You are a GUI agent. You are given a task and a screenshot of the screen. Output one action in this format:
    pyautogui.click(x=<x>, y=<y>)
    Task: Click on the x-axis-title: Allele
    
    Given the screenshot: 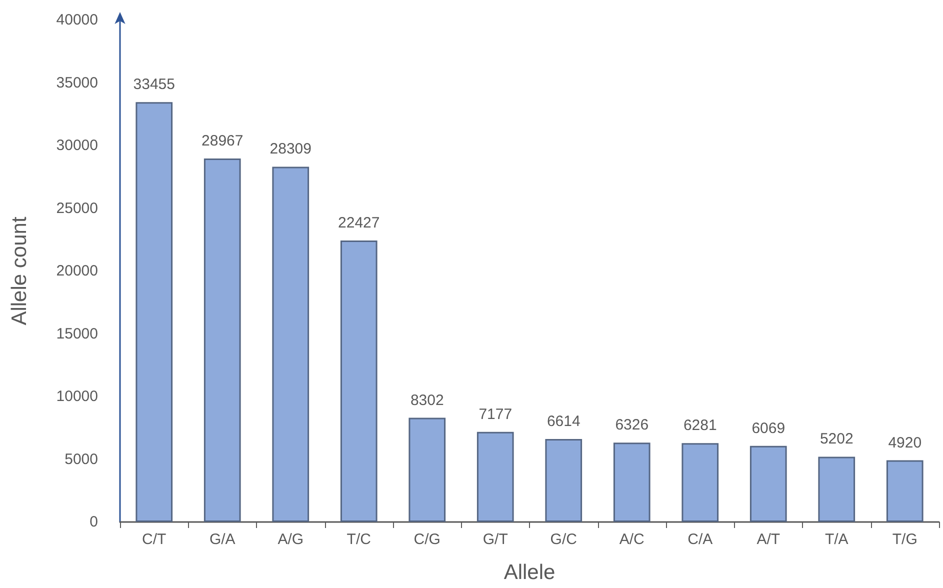 What is the action you would take?
    pyautogui.click(x=530, y=572)
    